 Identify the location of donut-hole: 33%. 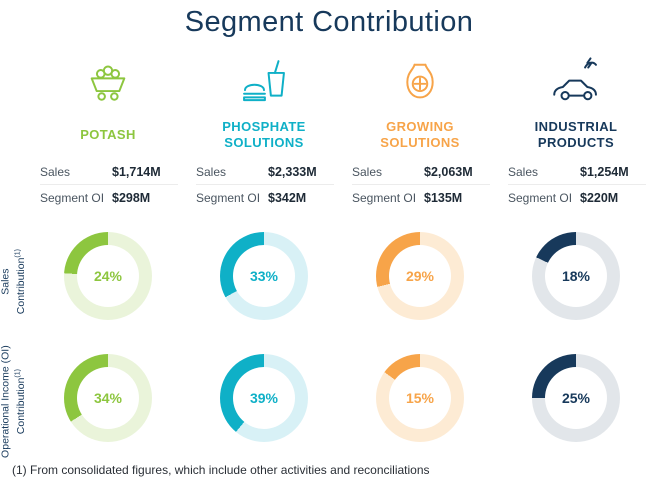
(264, 276).